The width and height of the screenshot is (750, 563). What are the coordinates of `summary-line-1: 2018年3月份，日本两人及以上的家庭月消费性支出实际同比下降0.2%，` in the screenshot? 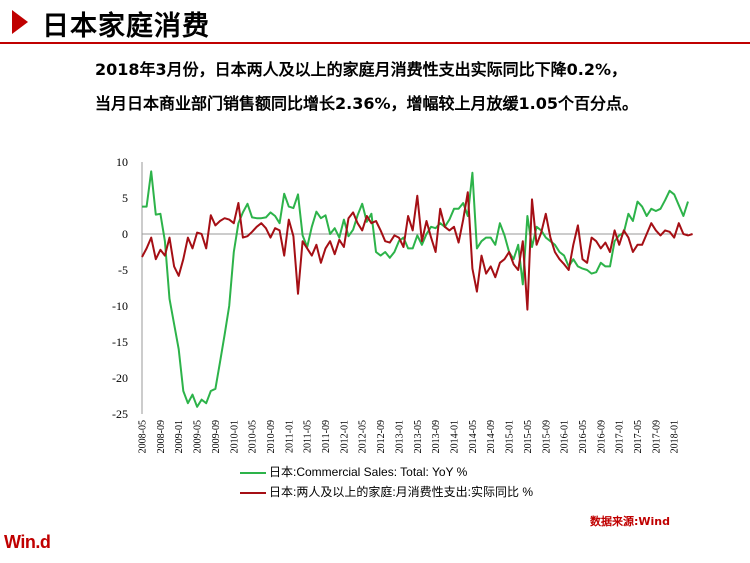 It's located at (361, 69).